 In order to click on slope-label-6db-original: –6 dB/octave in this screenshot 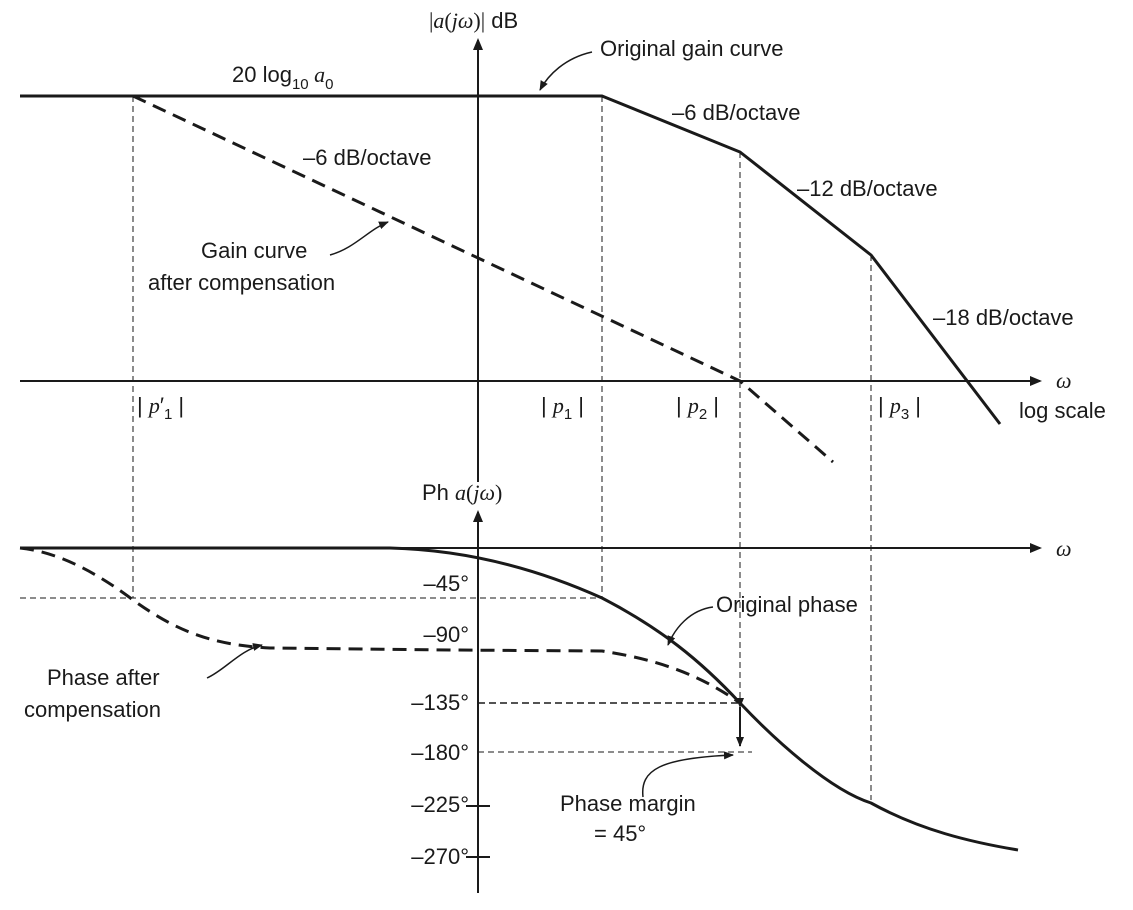, I will do `click(736, 112)`.